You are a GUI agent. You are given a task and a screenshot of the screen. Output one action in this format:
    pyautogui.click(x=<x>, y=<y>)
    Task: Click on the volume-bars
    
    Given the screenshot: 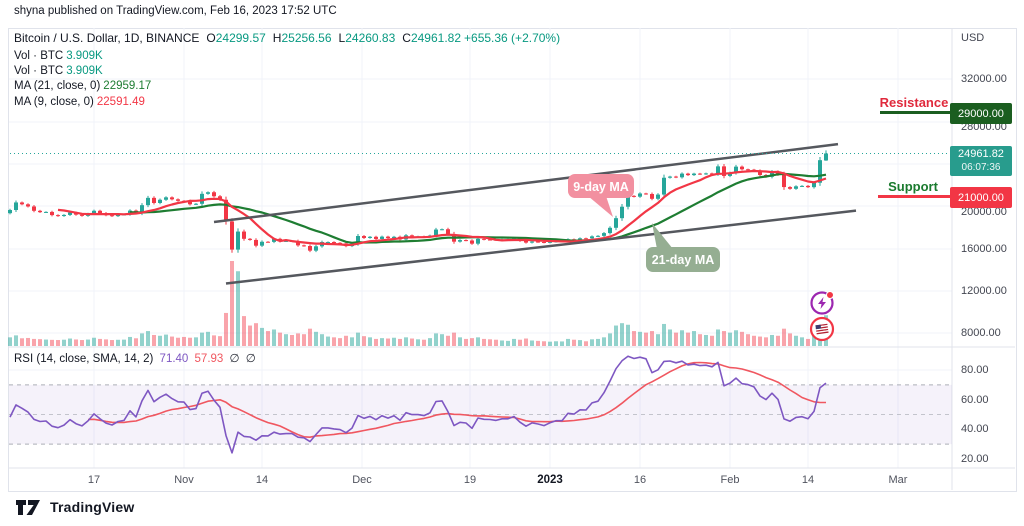 What is the action you would take?
    pyautogui.click(x=418, y=303)
    